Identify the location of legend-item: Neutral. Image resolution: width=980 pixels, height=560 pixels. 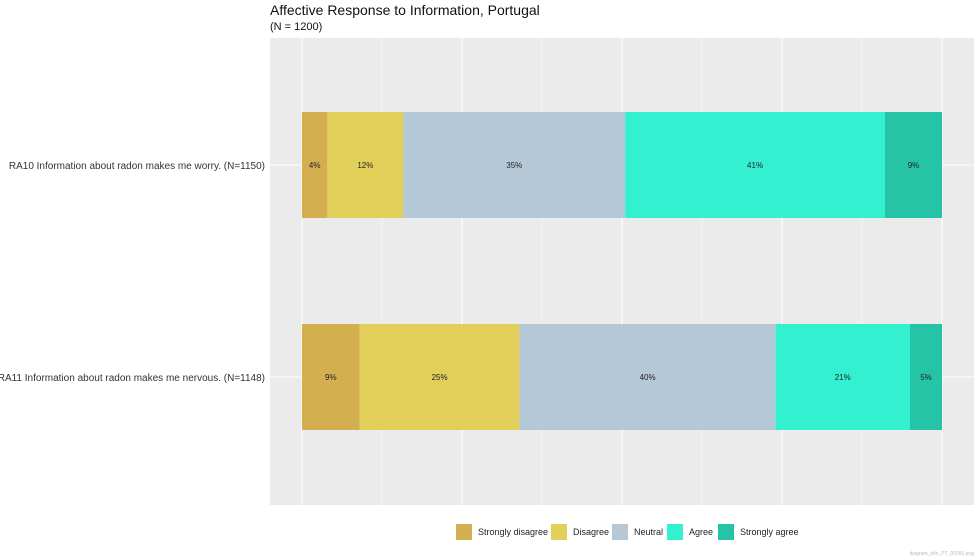
(637, 532).